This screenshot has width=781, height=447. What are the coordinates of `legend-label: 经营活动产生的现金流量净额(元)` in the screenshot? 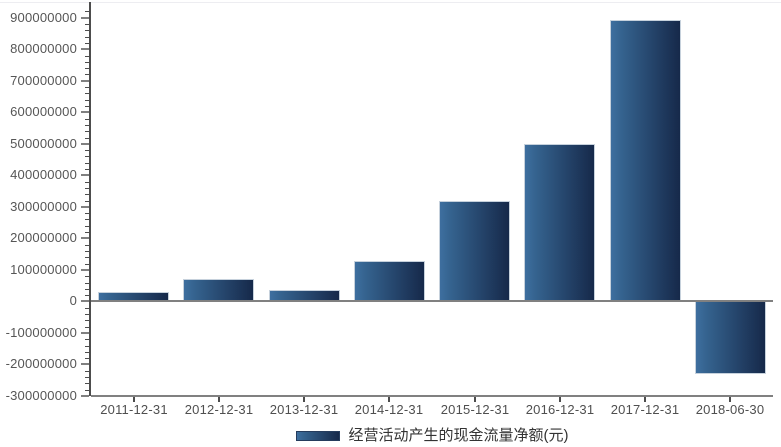 It's located at (458, 435).